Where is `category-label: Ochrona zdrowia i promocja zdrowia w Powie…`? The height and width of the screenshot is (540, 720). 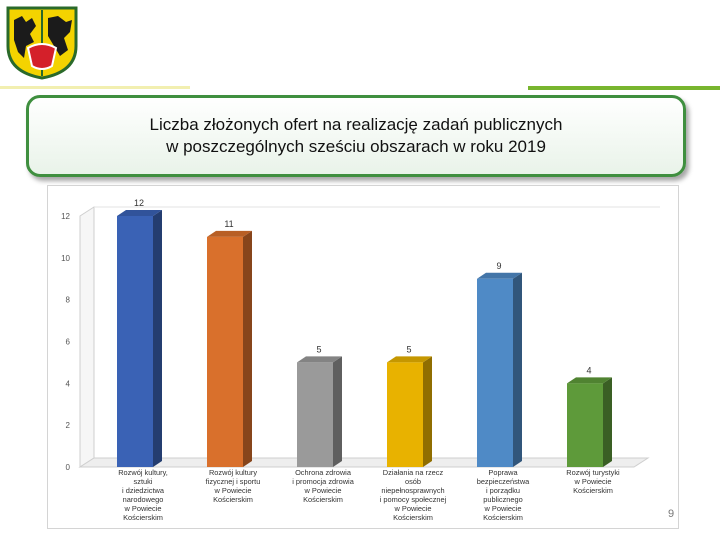 category-label: Ochrona zdrowia i promocja zdrowia w Powie… is located at coordinates (323, 486).